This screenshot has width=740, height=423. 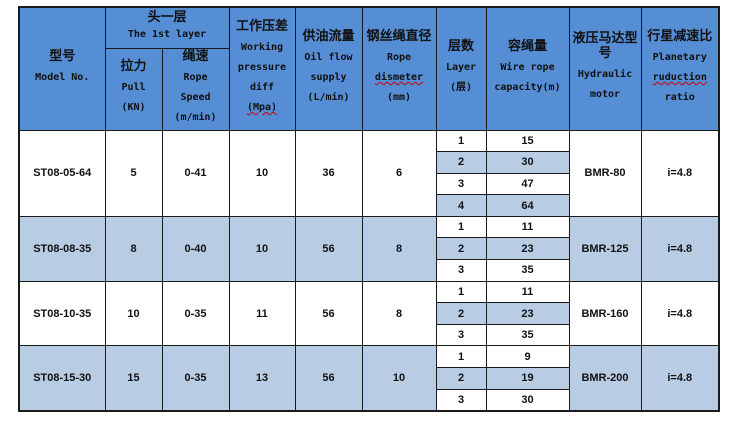 I want to click on header-layer: 层数 Layer (层), so click(x=461, y=68).